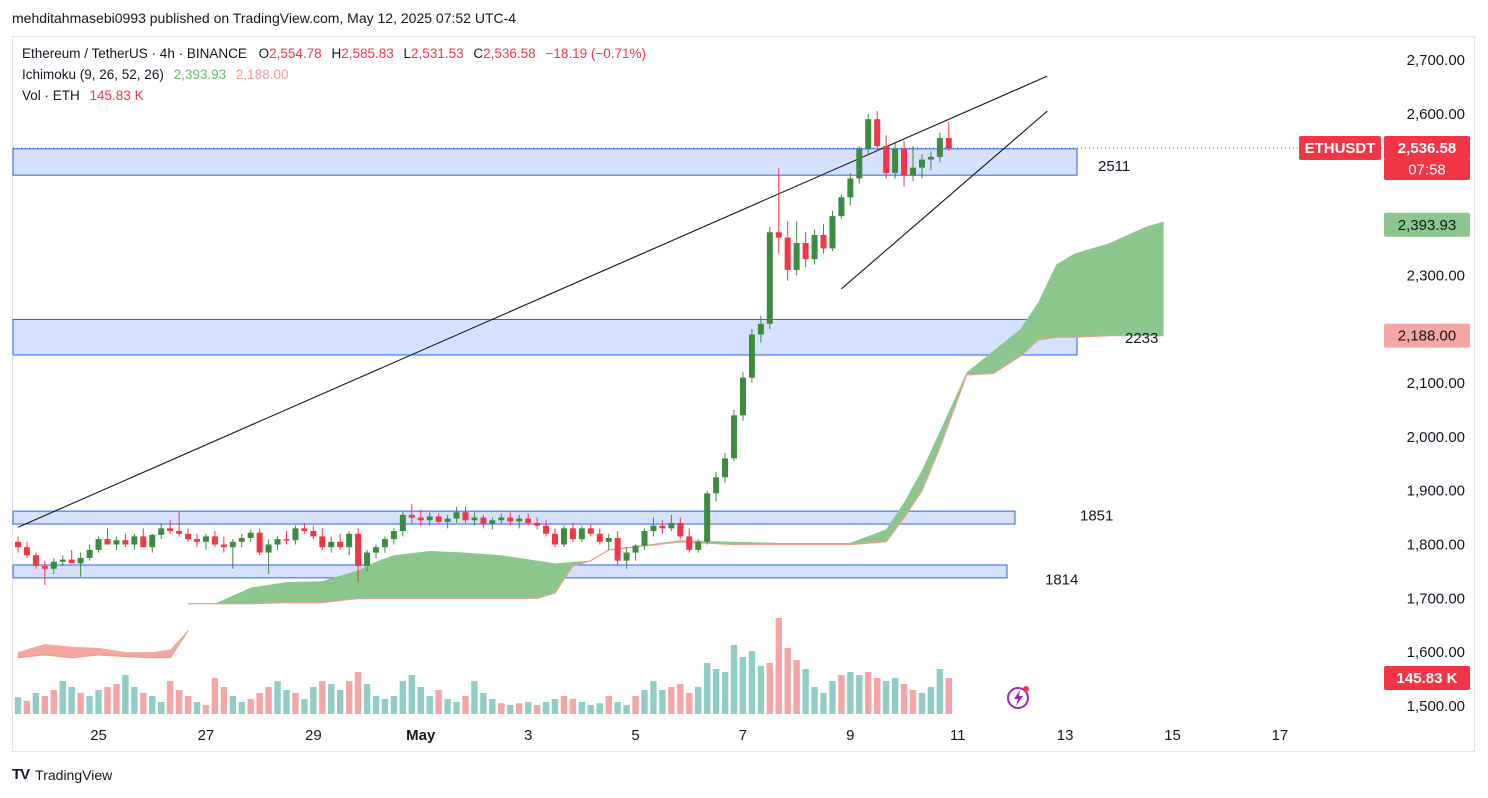 The height and width of the screenshot is (798, 1488). I want to click on countdown-badge-bg, so click(1427, 169).